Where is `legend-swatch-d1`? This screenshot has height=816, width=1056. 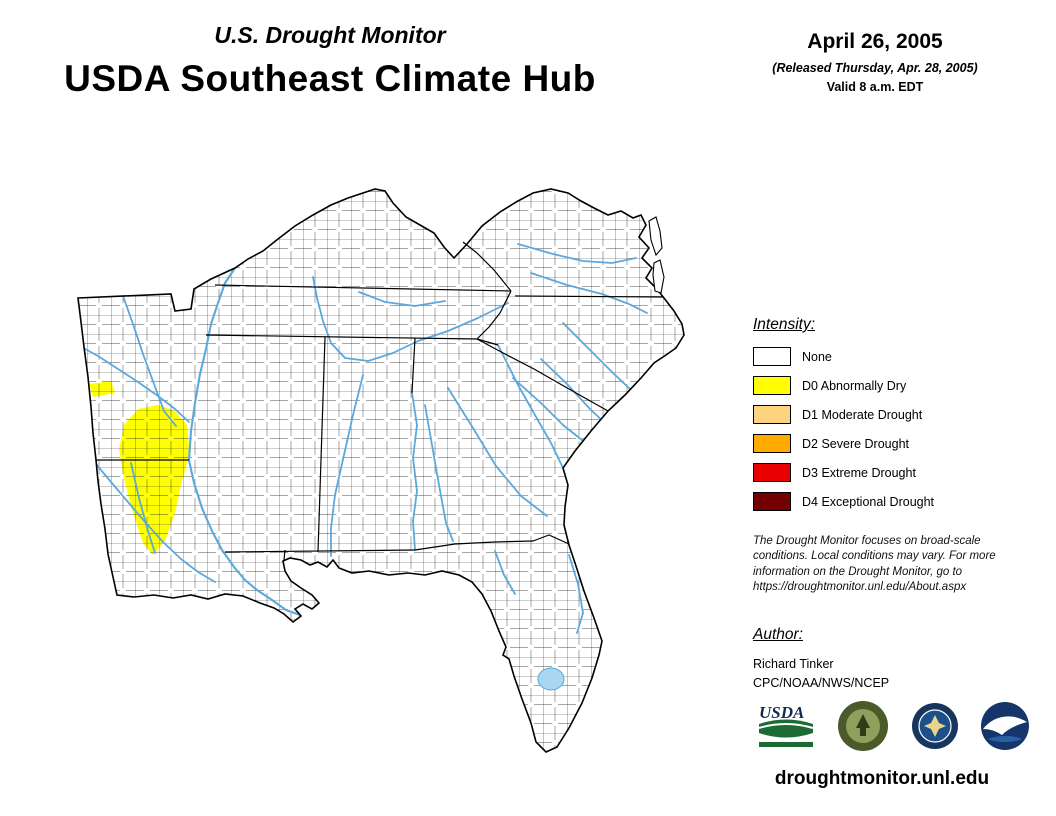 legend-swatch-d1 is located at coordinates (772, 414).